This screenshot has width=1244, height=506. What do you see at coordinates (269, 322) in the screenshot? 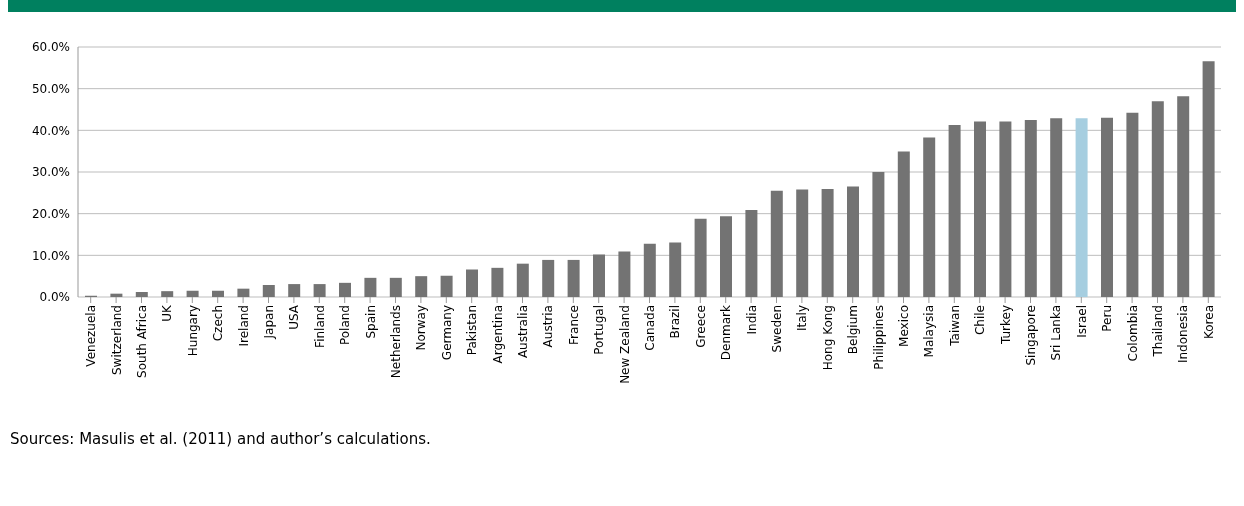
I see `x-tick-label: Japan` at bounding box center [269, 322].